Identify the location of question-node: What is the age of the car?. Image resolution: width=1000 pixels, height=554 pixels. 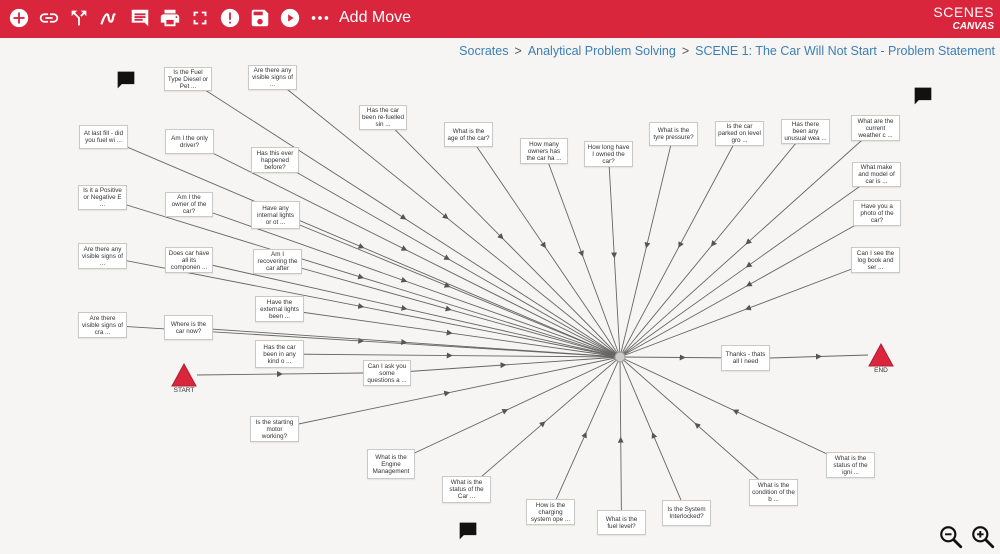
(468, 134).